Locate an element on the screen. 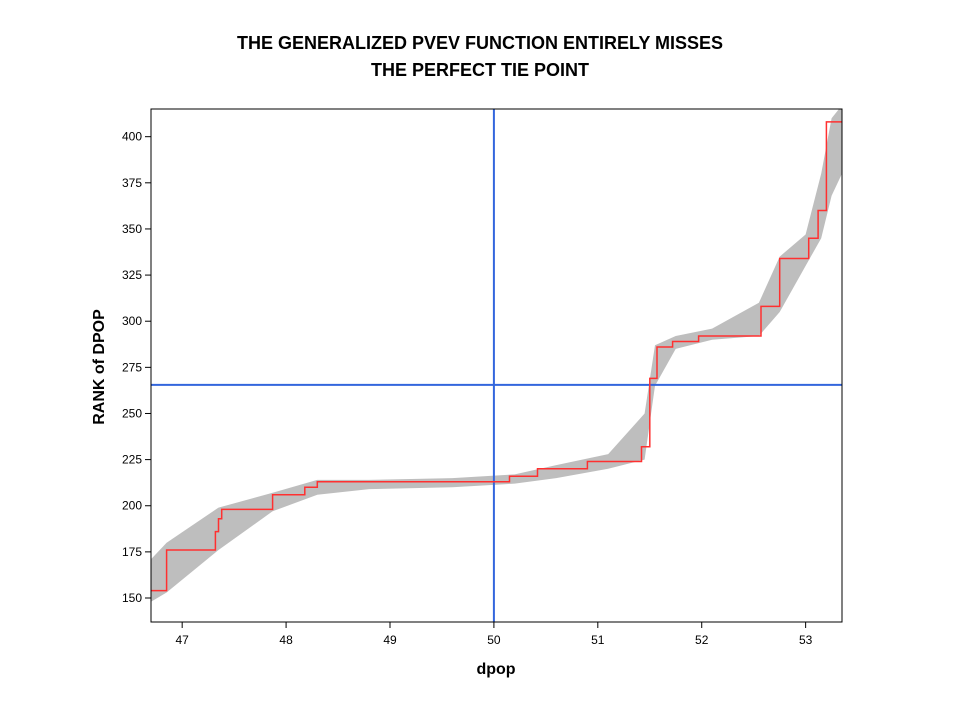  x-tick-label: 50 is located at coordinates (494, 640).